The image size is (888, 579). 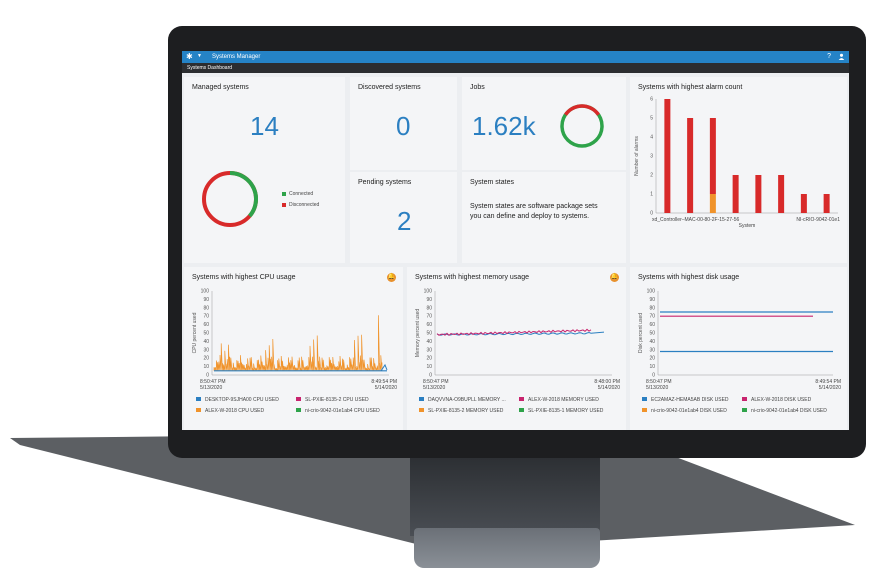 What do you see at coordinates (515, 68) in the screenshot?
I see `tab-bar: Systems Dashboard` at bounding box center [515, 68].